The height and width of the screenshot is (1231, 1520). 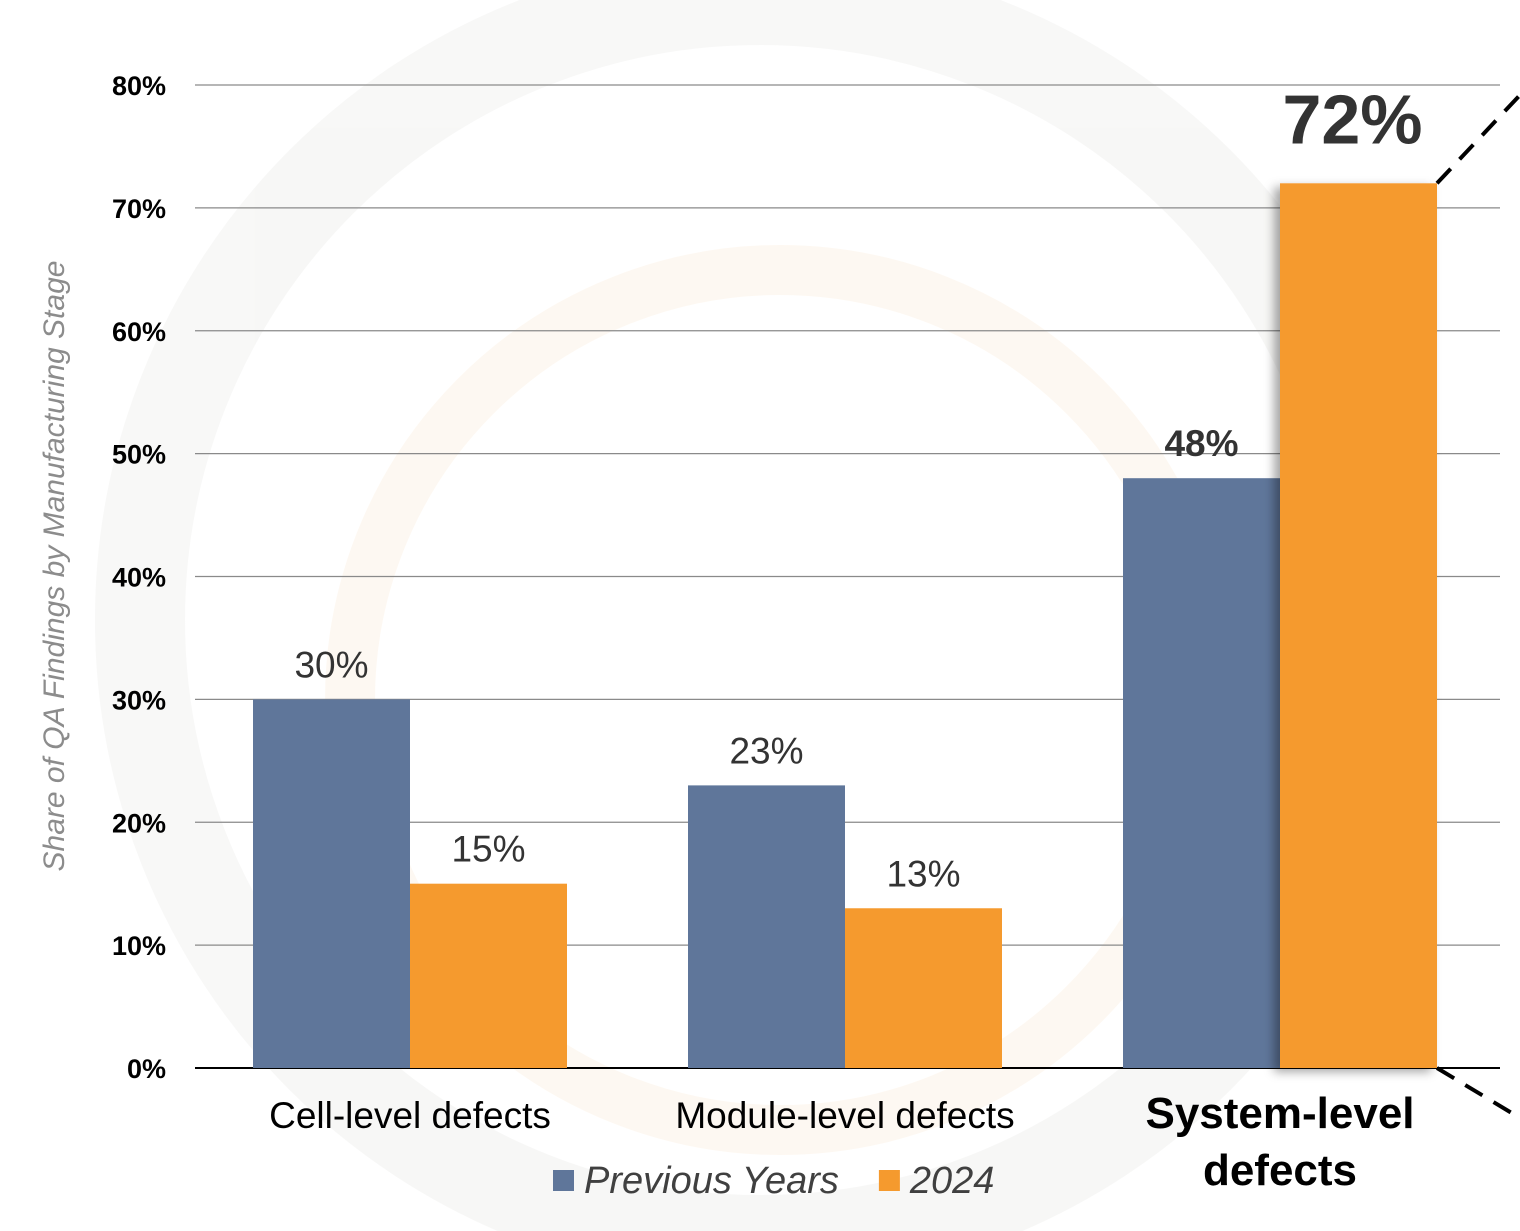 I want to click on zoom-line-top, so click(x=1477, y=139).